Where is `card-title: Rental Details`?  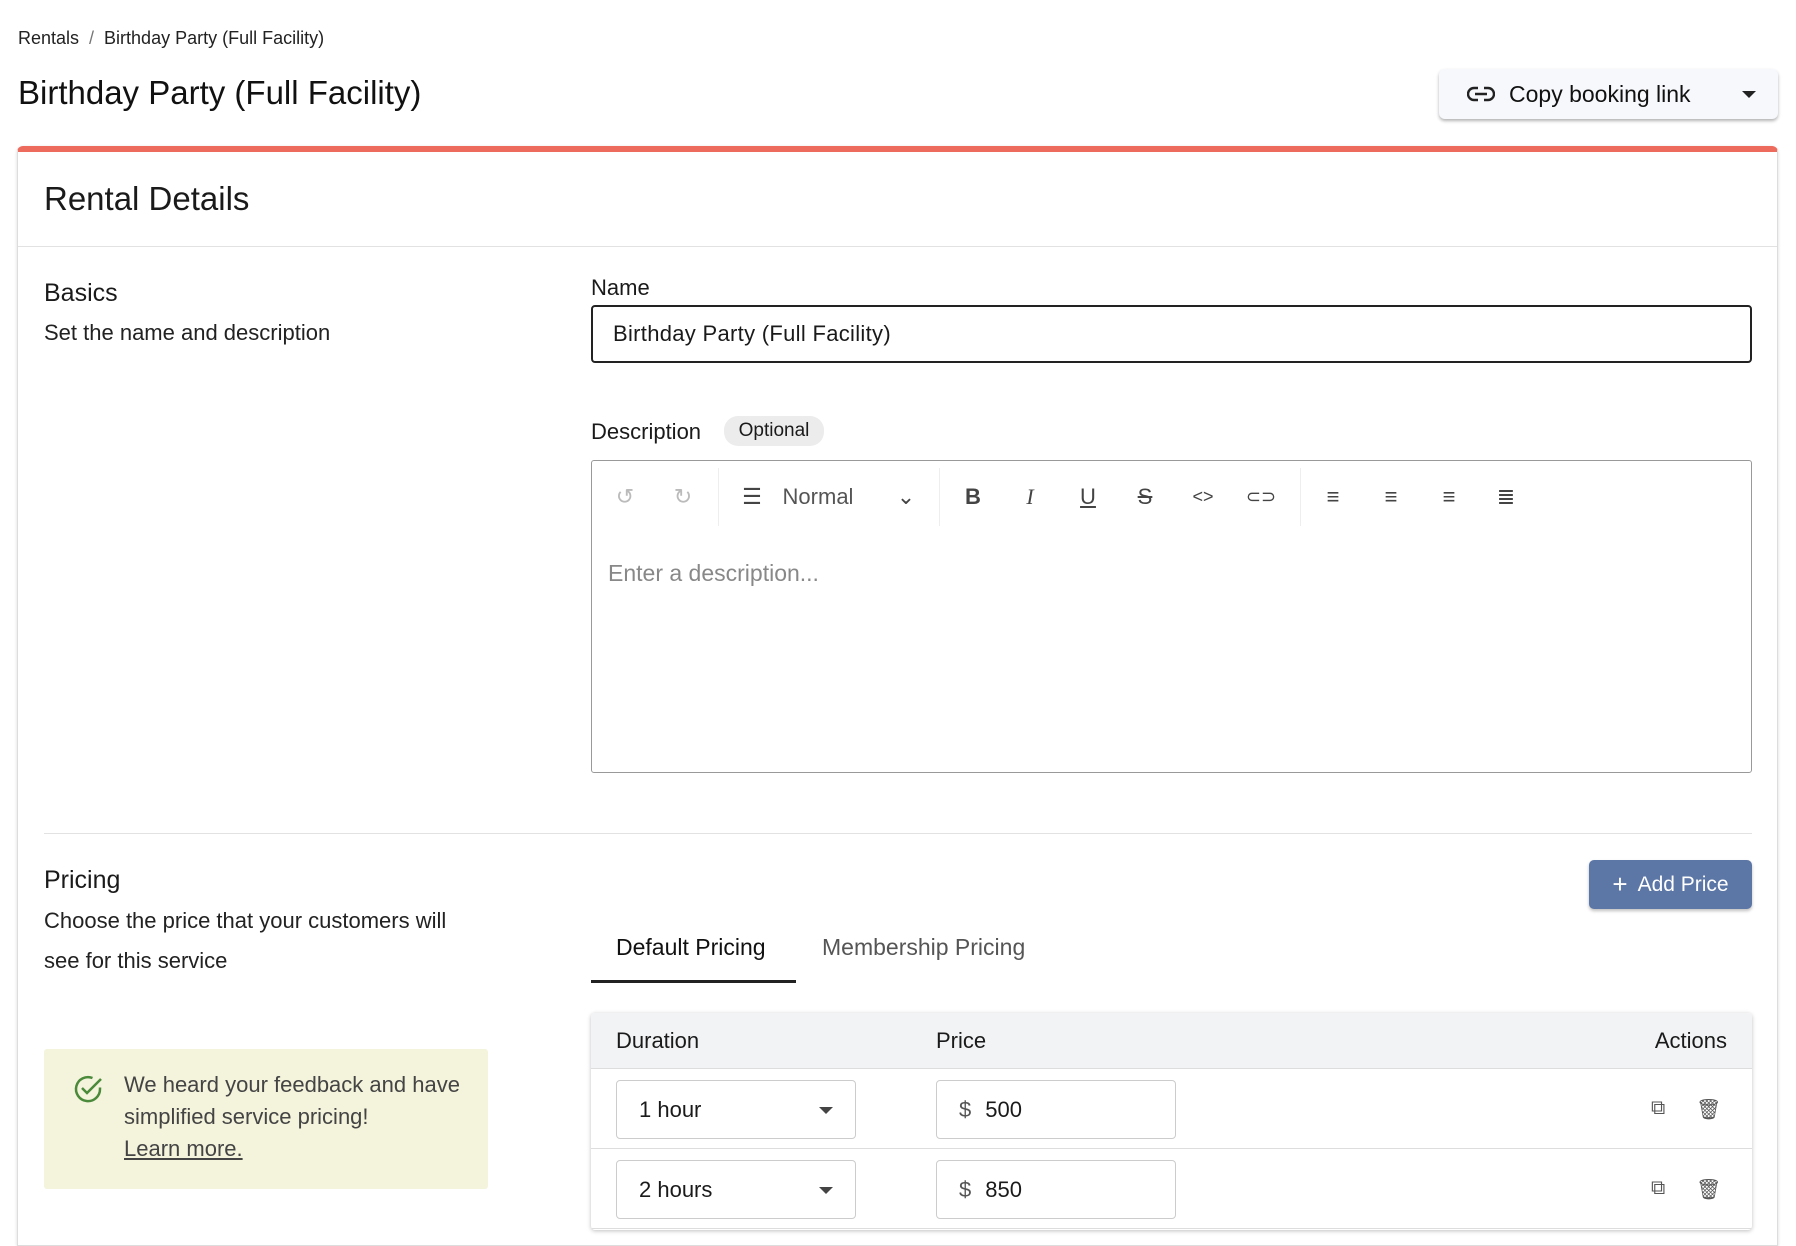
card-title: Rental Details is located at coordinates (147, 198).